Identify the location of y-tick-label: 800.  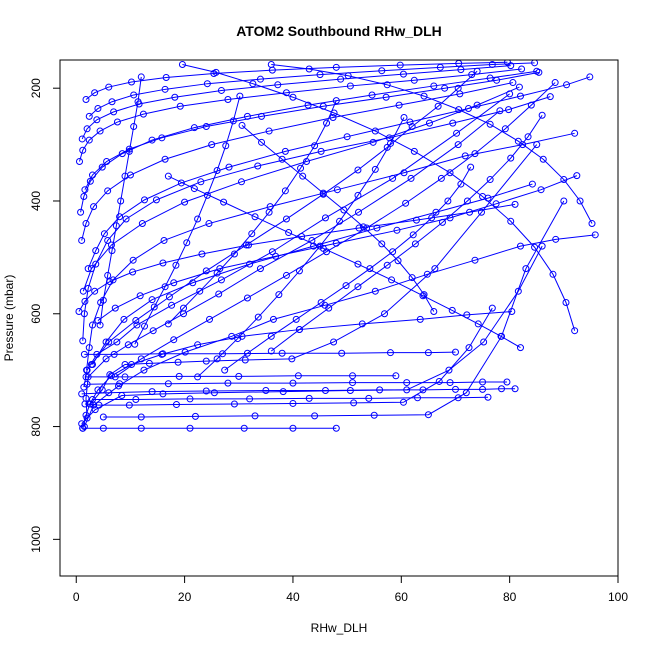
(36, 426).